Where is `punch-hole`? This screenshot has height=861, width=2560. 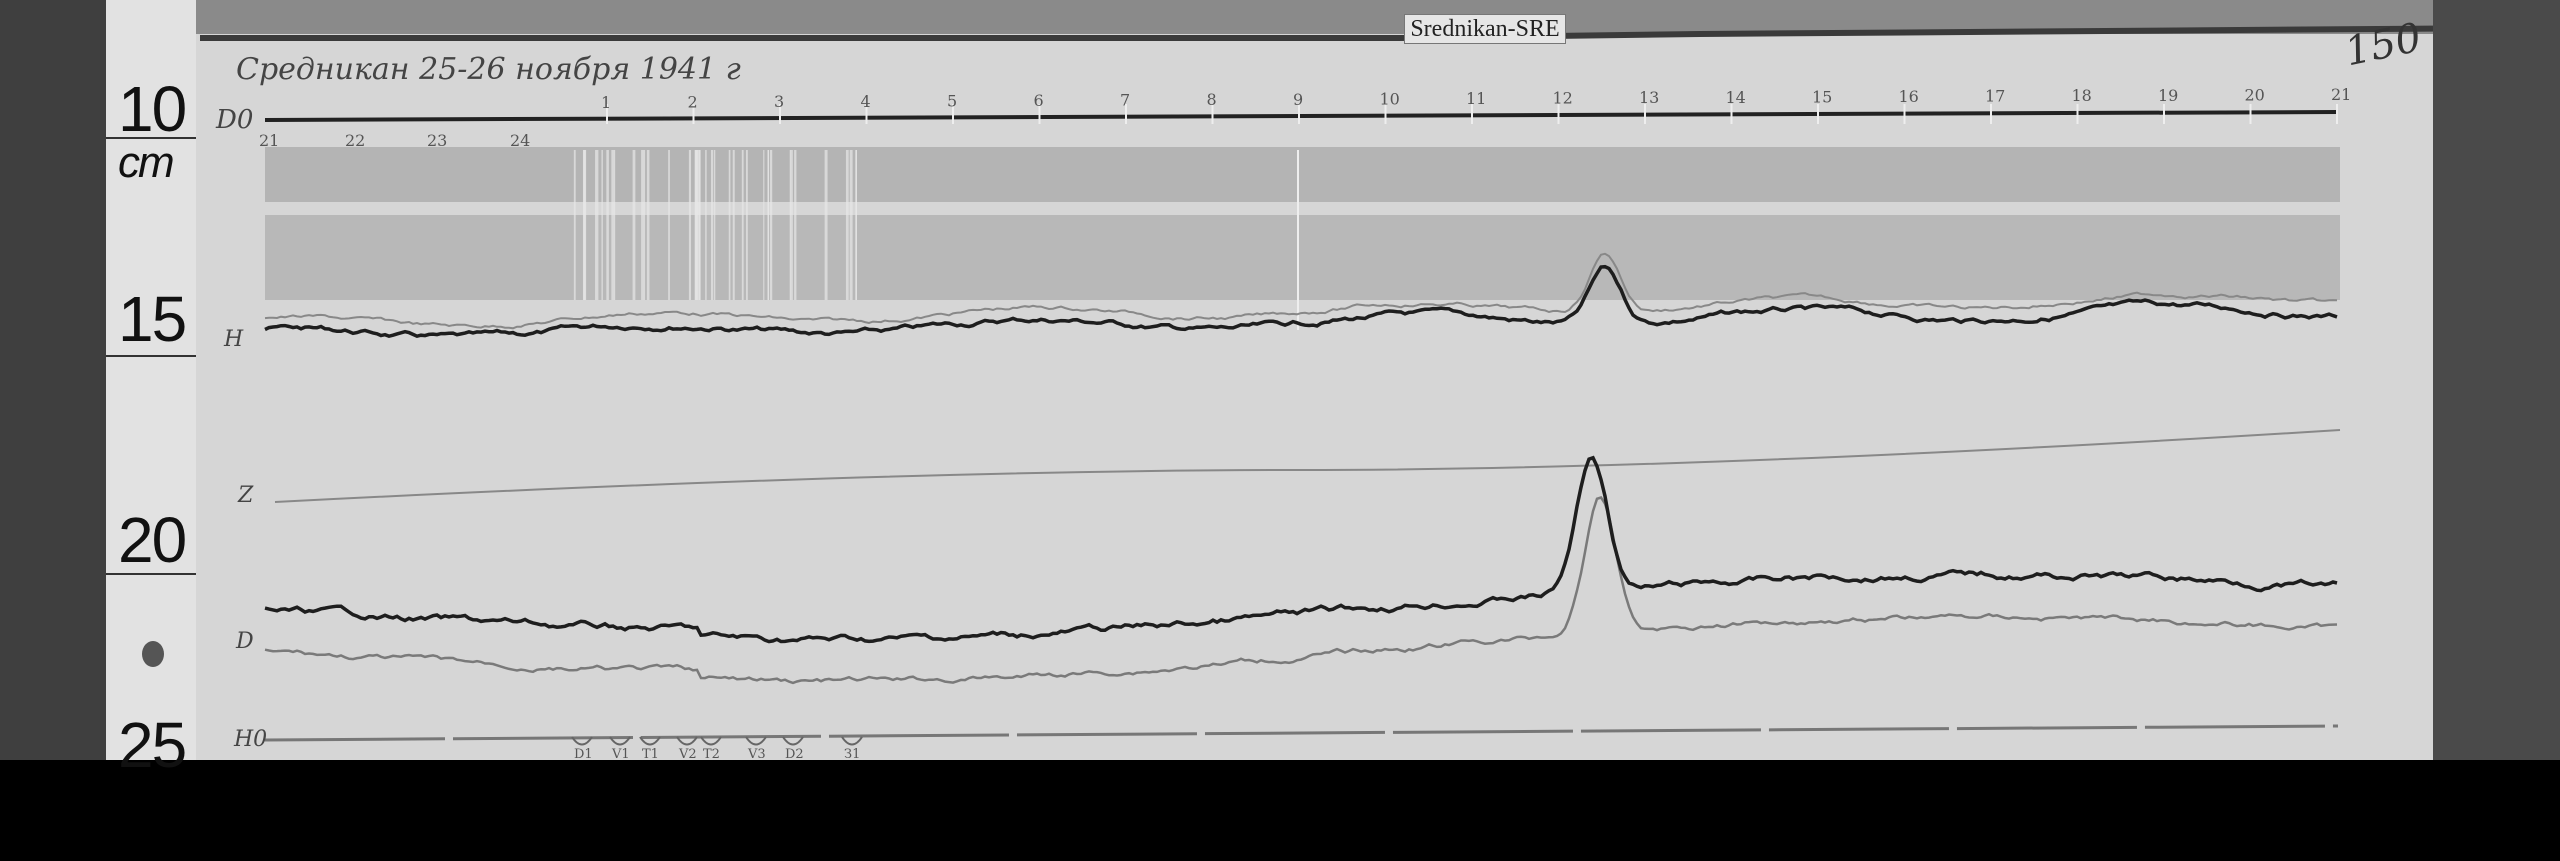 punch-hole is located at coordinates (153, 654).